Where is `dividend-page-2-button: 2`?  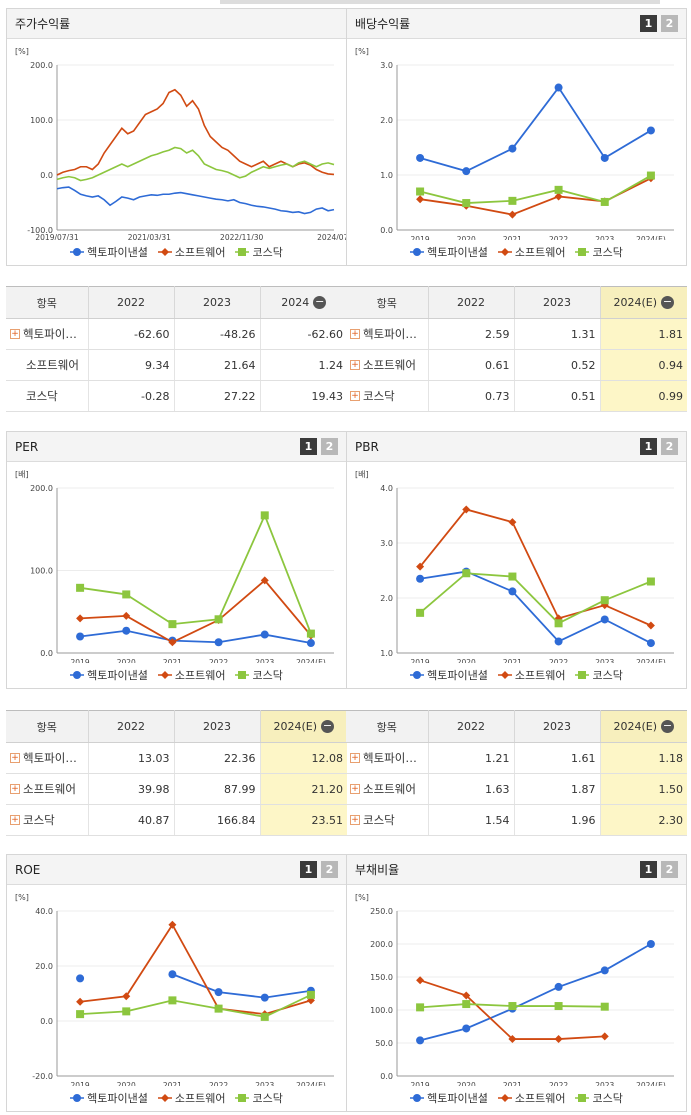 dividend-page-2-button: 2 is located at coordinates (669, 23).